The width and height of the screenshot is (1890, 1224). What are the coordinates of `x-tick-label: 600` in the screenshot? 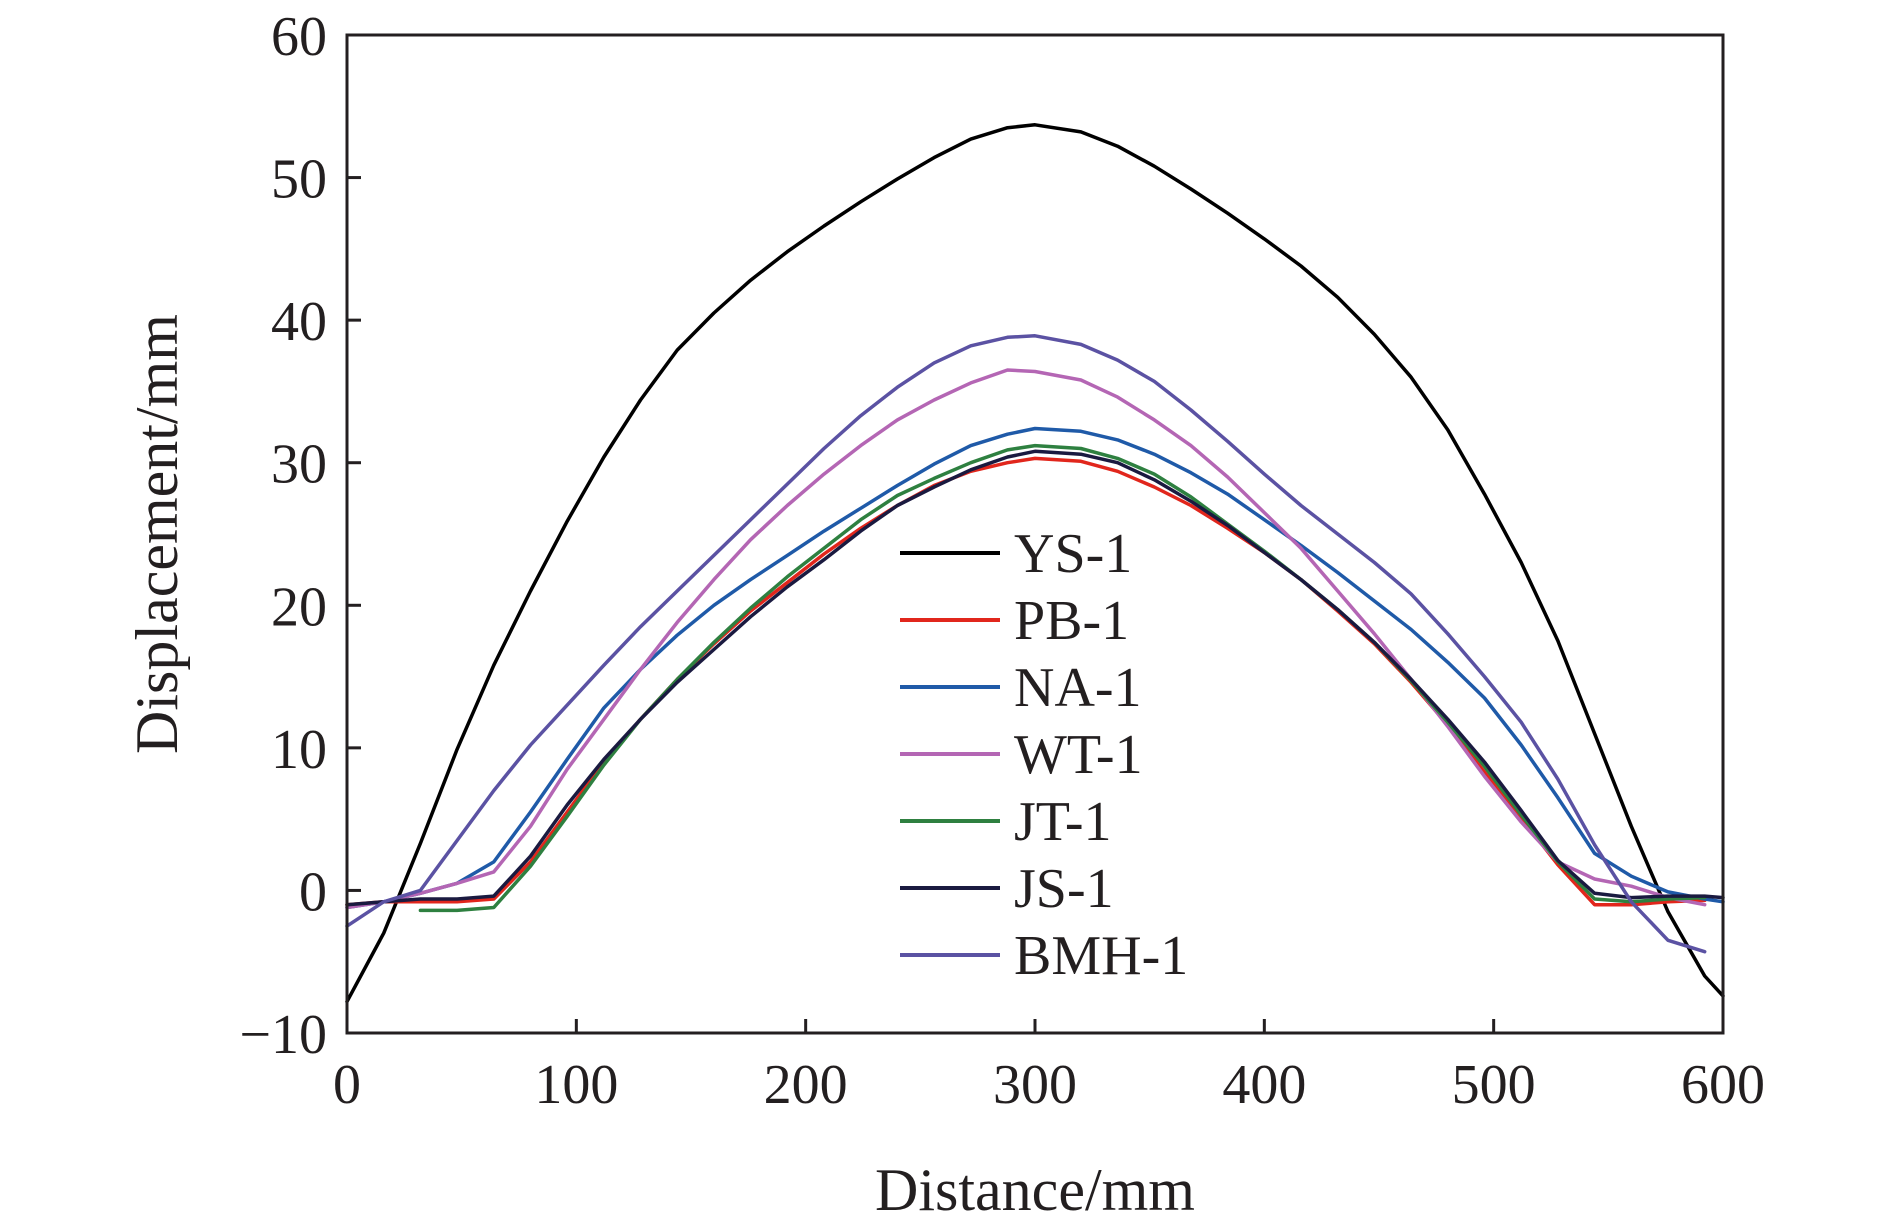 It's located at (1723, 1085).